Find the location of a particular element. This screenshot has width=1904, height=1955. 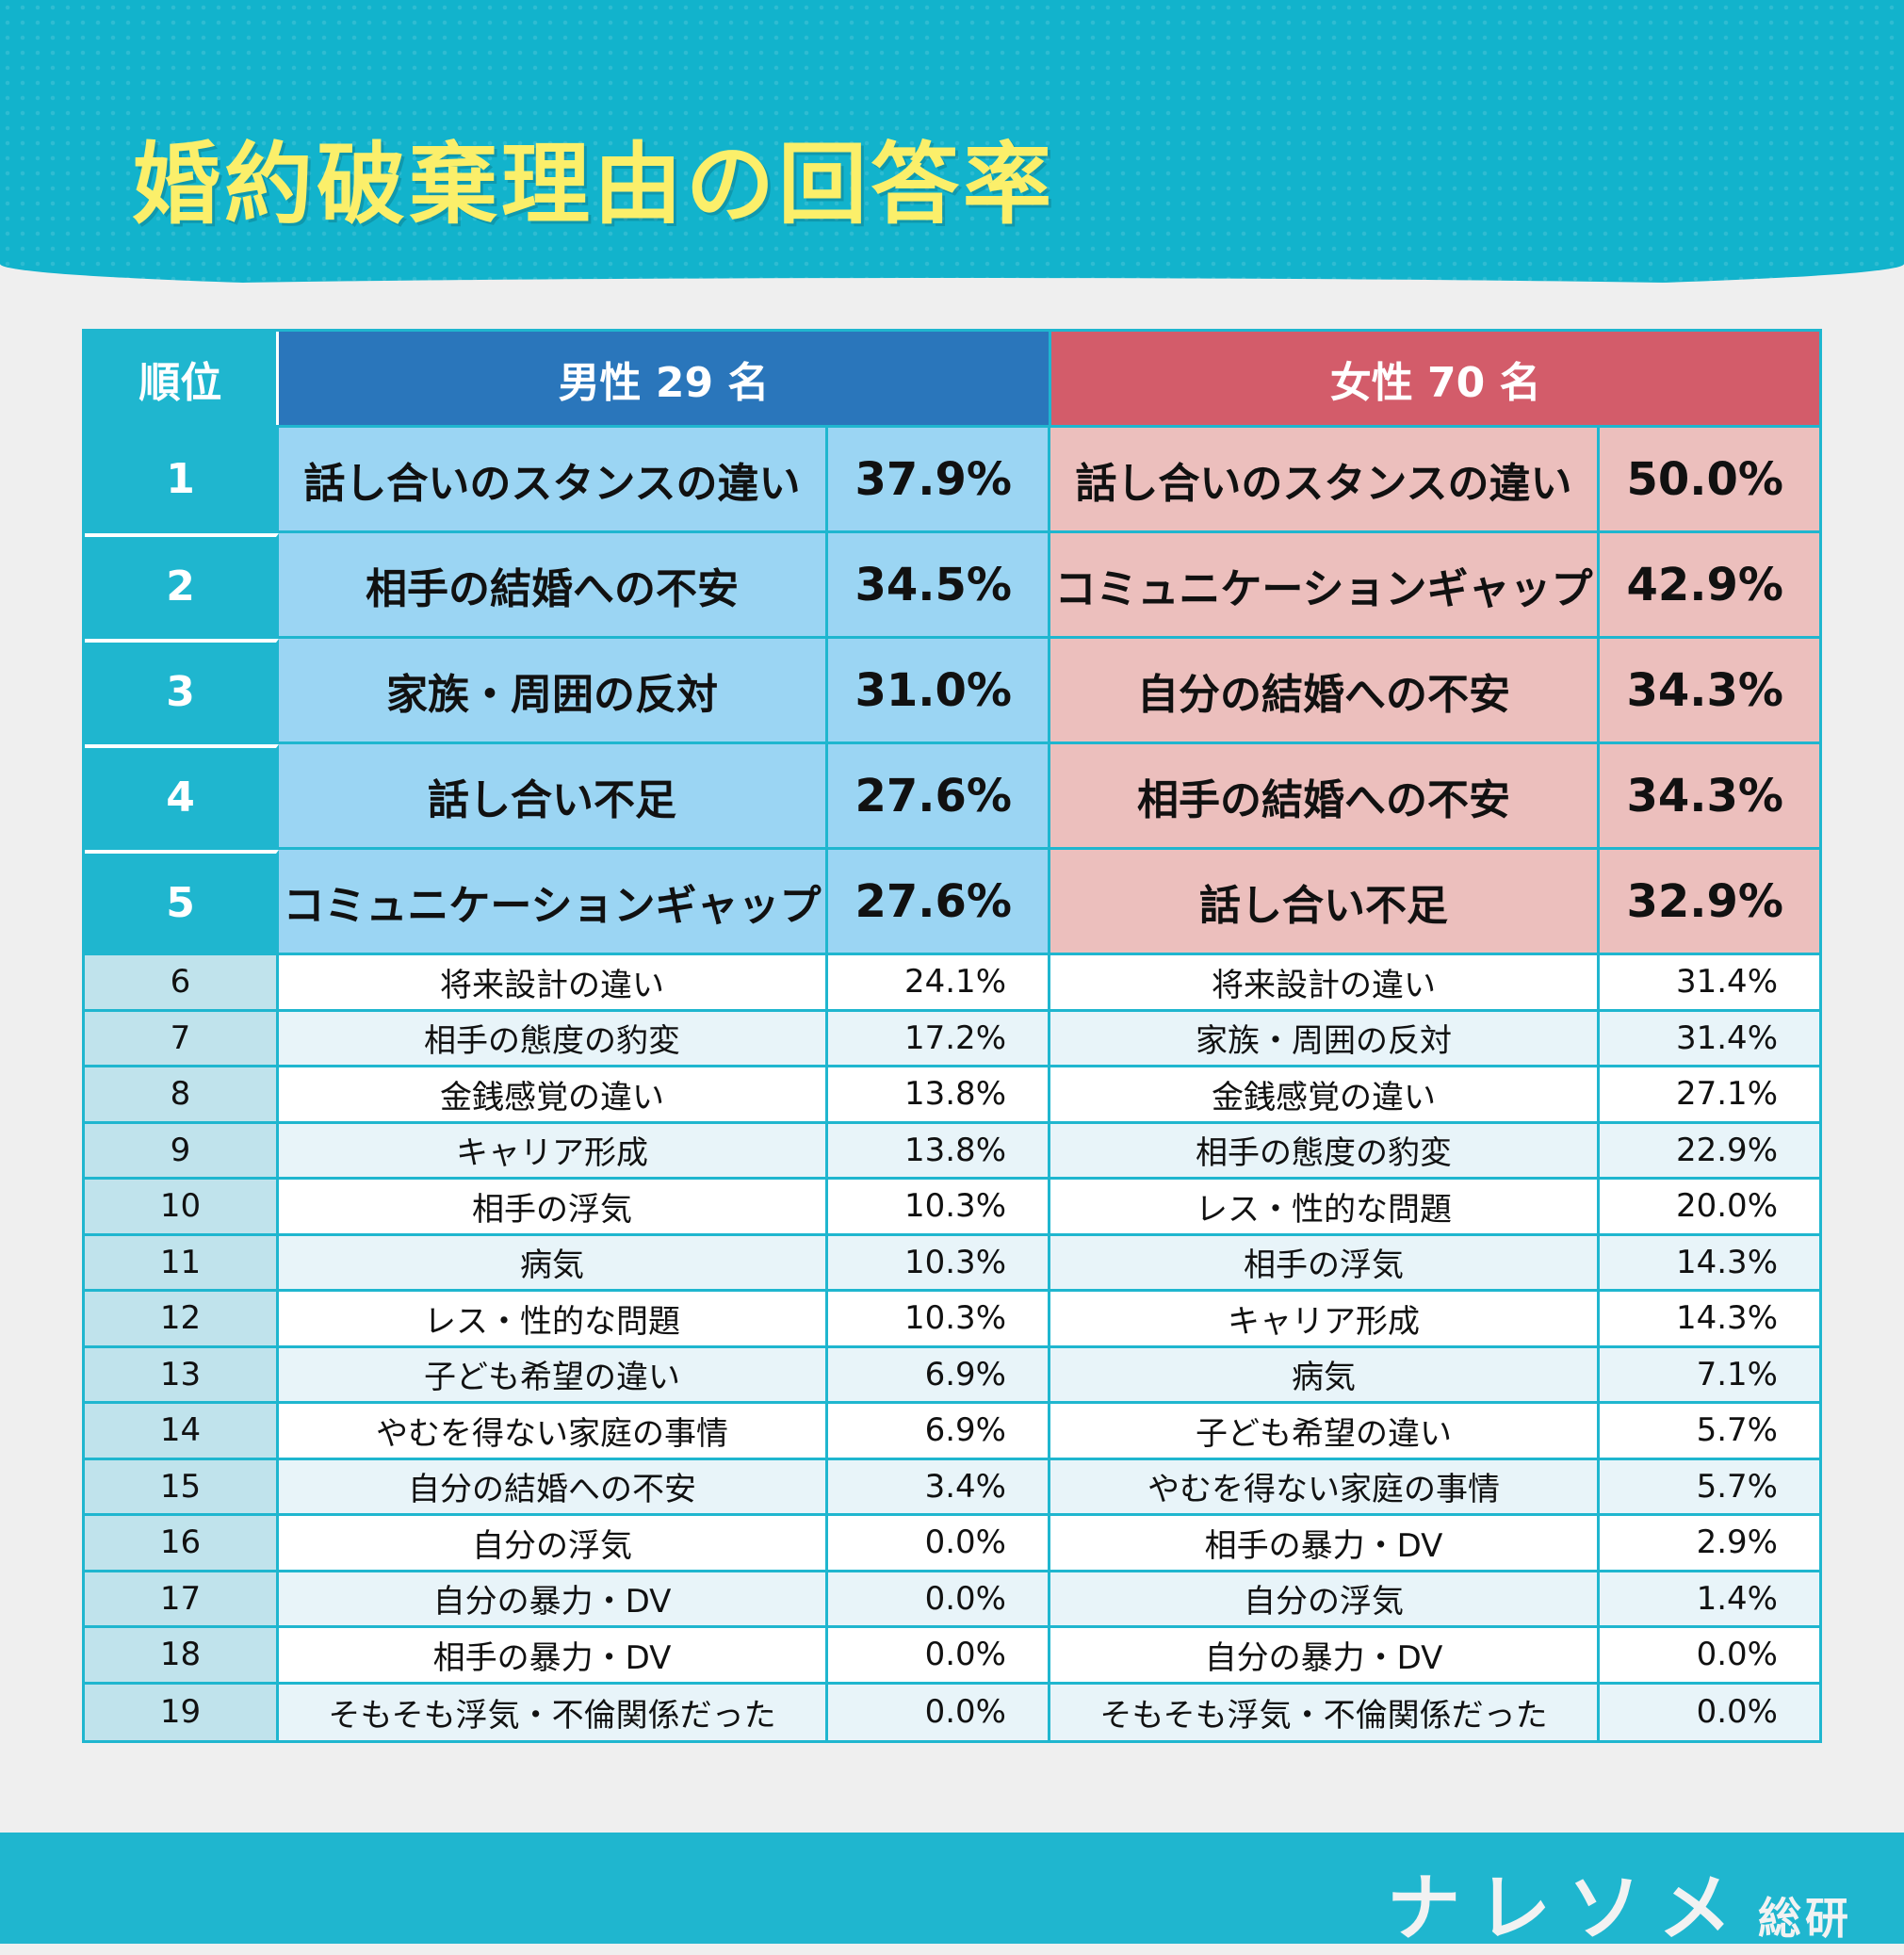

female-reason-cell: 自分の浮気 is located at coordinates (1325, 1598).